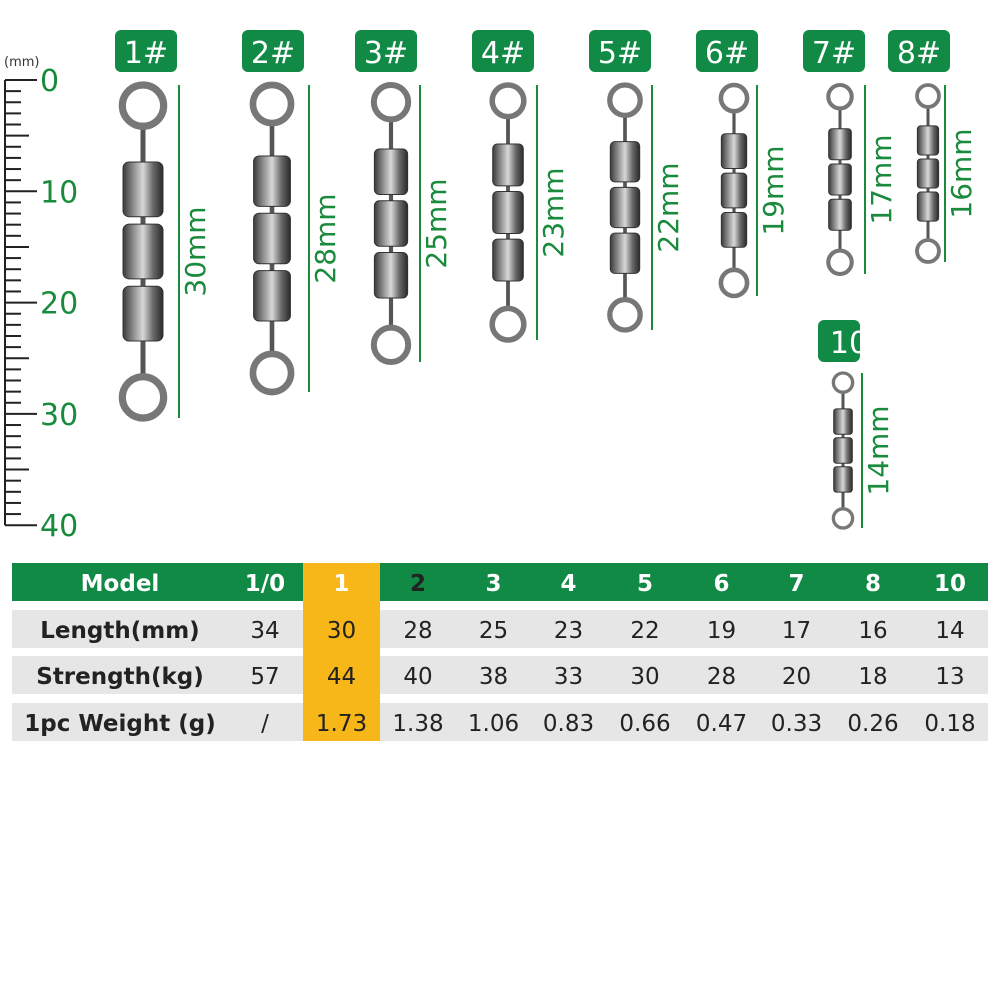 Image resolution: width=1000 pixels, height=1000 pixels. Describe the element at coordinates (273, 53) in the screenshot. I see `size-badge-label: 2#` at that location.